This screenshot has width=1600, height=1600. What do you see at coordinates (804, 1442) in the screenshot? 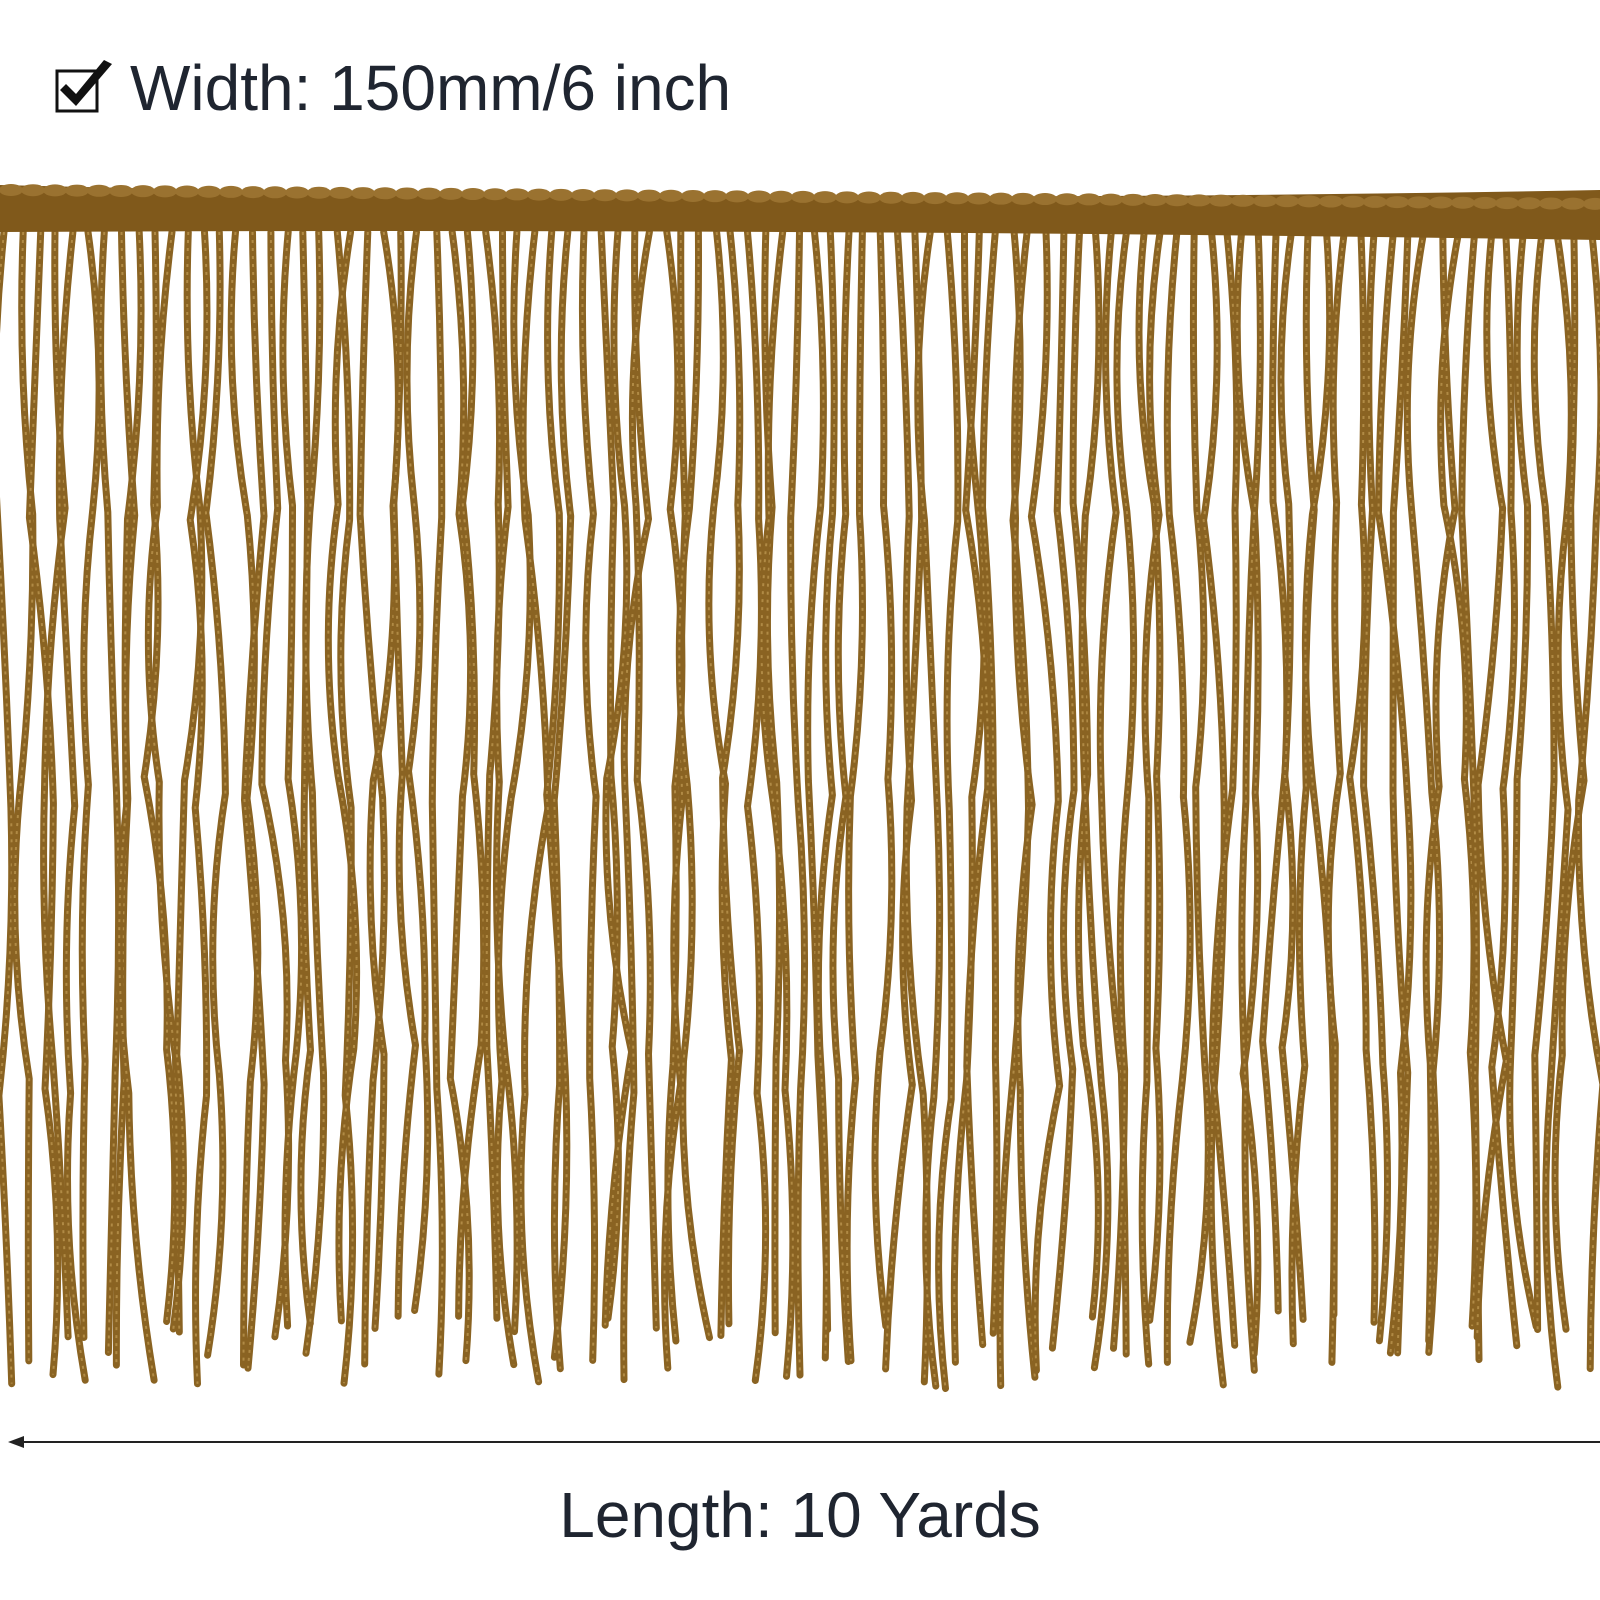
I see `length-arrow` at bounding box center [804, 1442].